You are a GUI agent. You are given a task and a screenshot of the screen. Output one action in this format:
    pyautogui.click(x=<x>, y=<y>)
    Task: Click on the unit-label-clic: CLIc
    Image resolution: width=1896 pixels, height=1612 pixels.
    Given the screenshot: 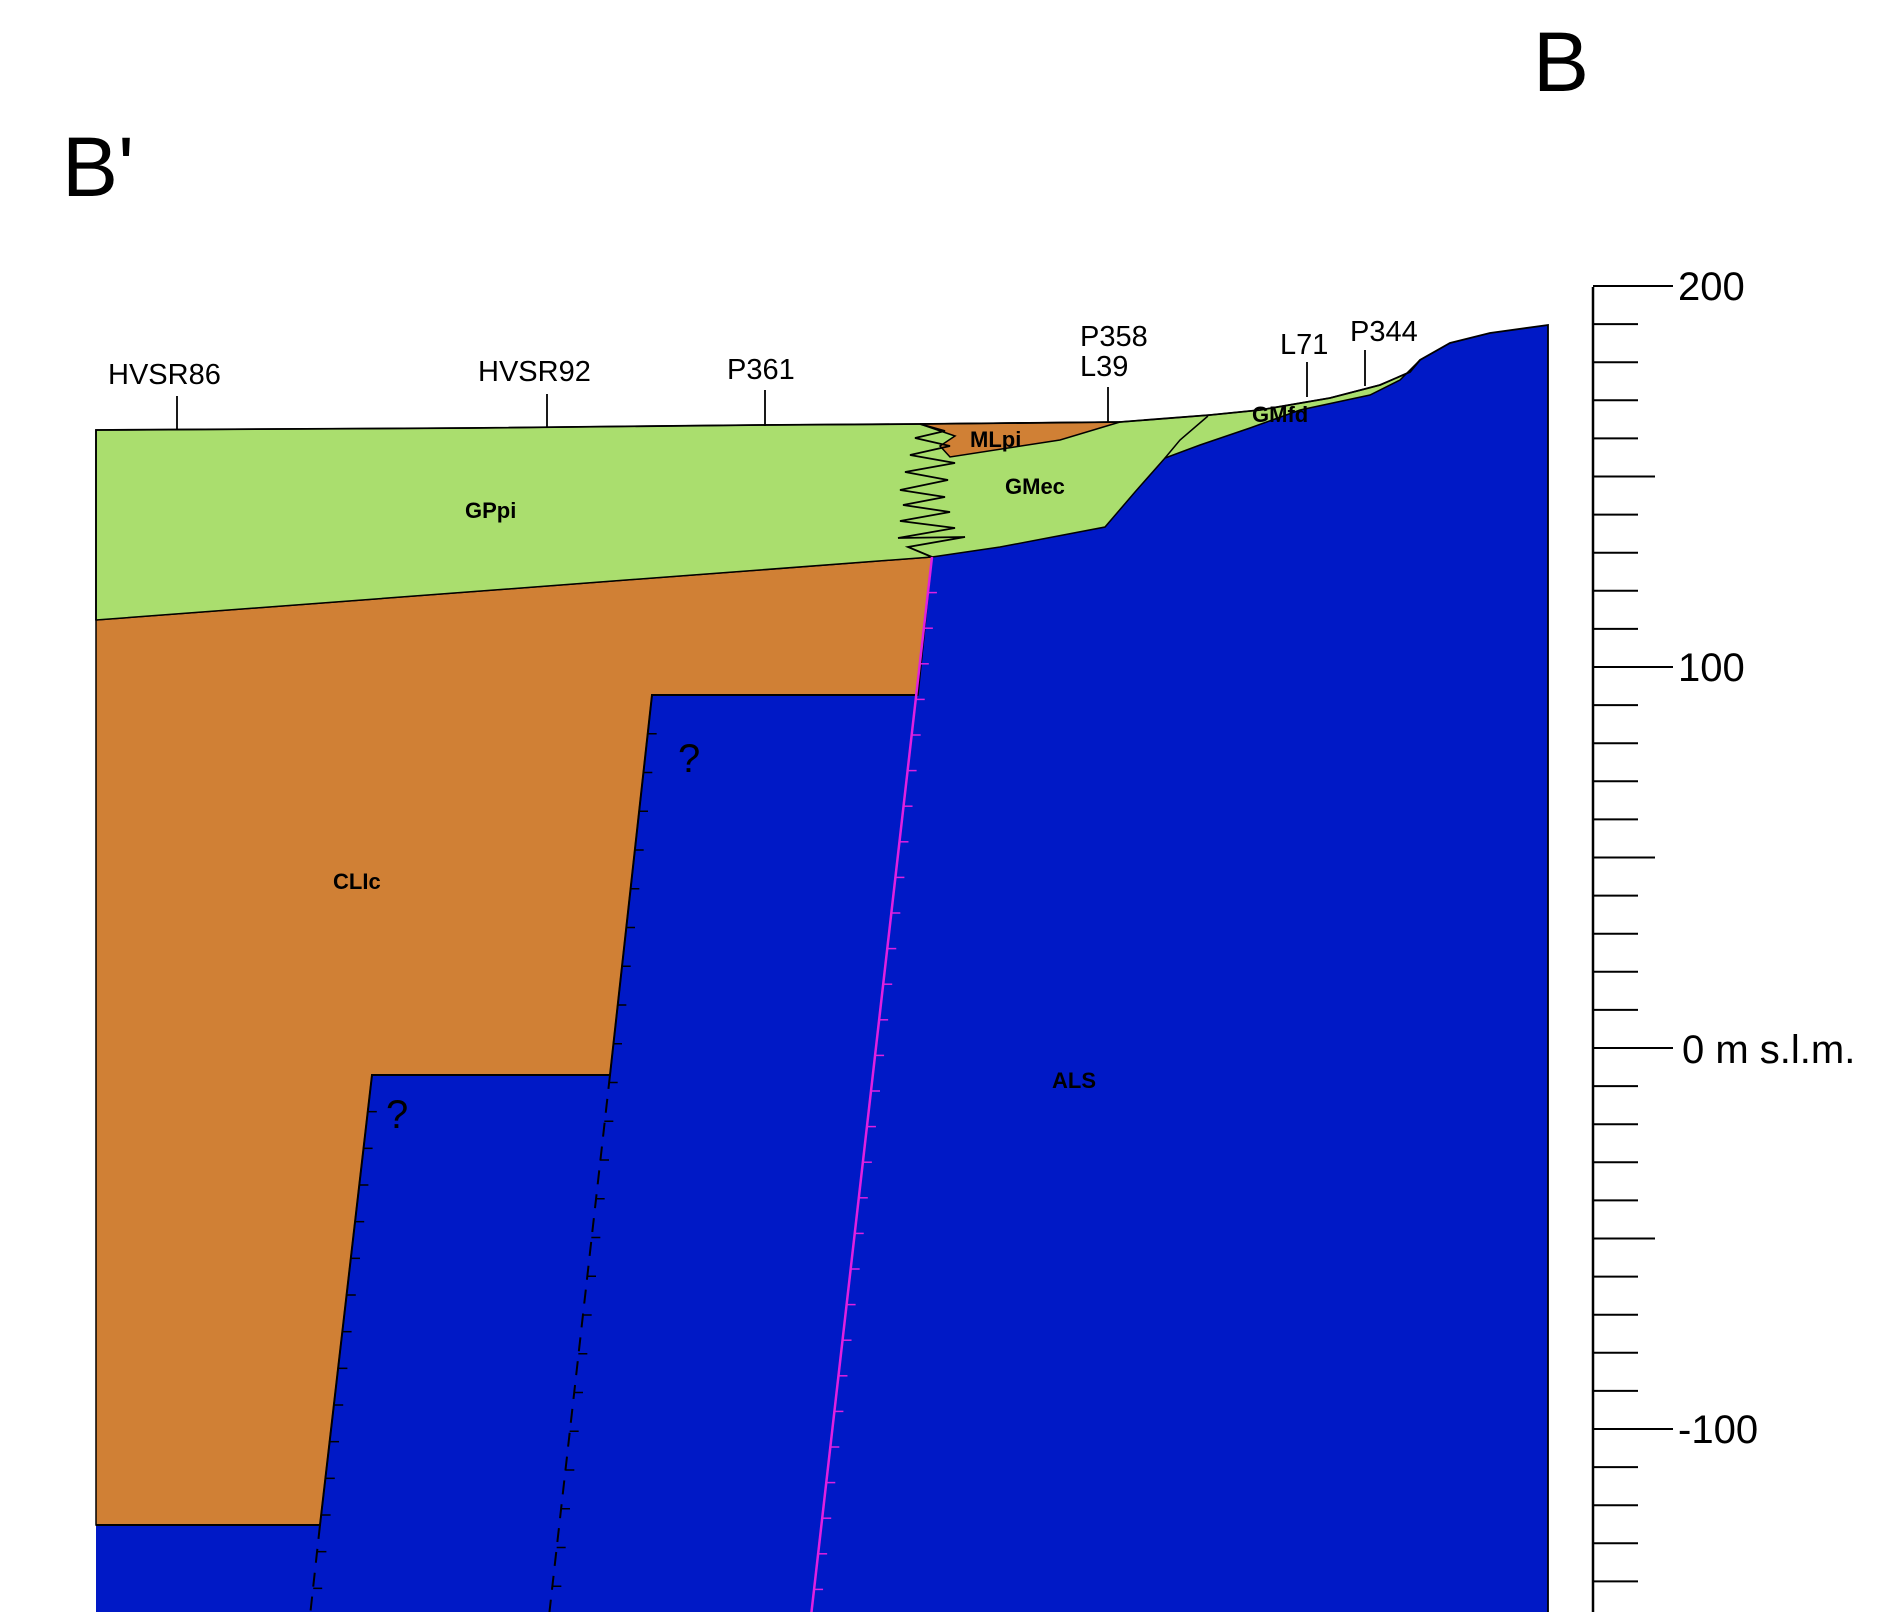 What is the action you would take?
    pyautogui.click(x=357, y=881)
    